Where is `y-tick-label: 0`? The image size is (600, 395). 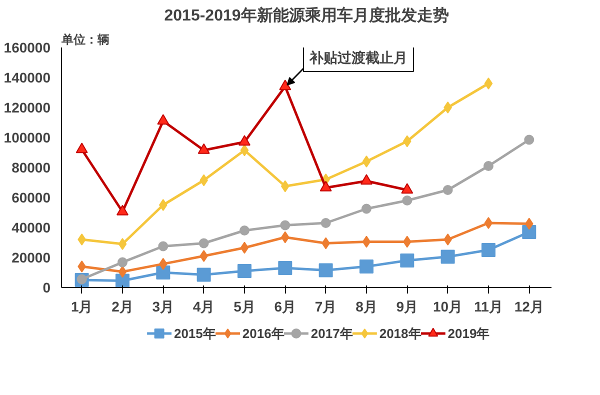
y-tick-label: 0 is located at coordinates (46, 288).